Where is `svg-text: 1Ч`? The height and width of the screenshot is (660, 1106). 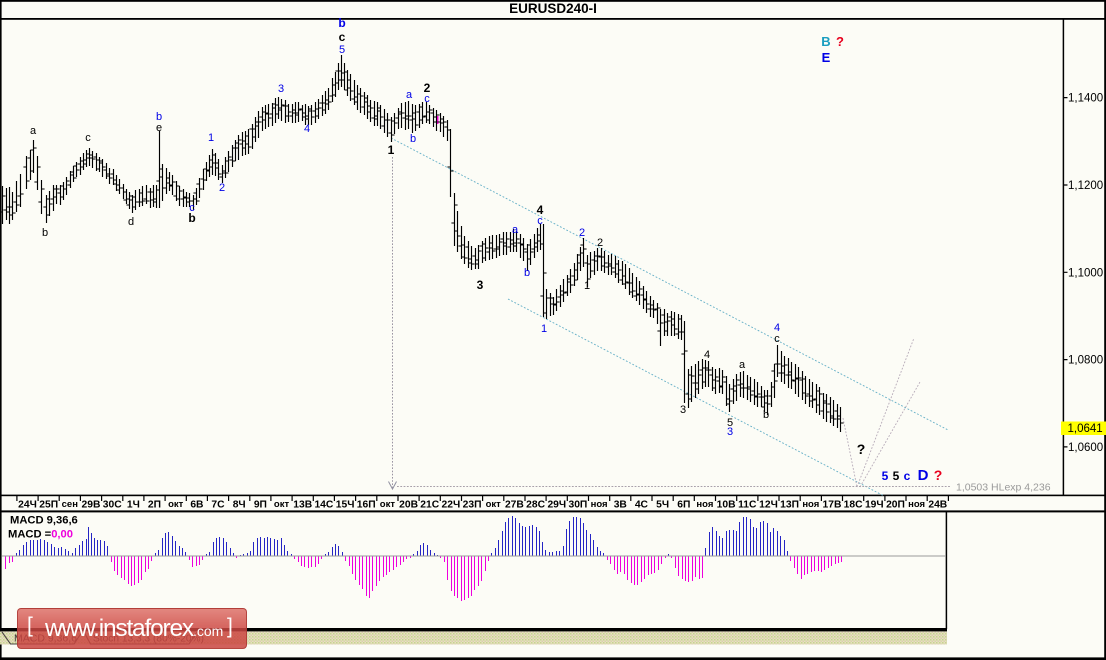 svg-text: 1Ч is located at coordinates (133, 505).